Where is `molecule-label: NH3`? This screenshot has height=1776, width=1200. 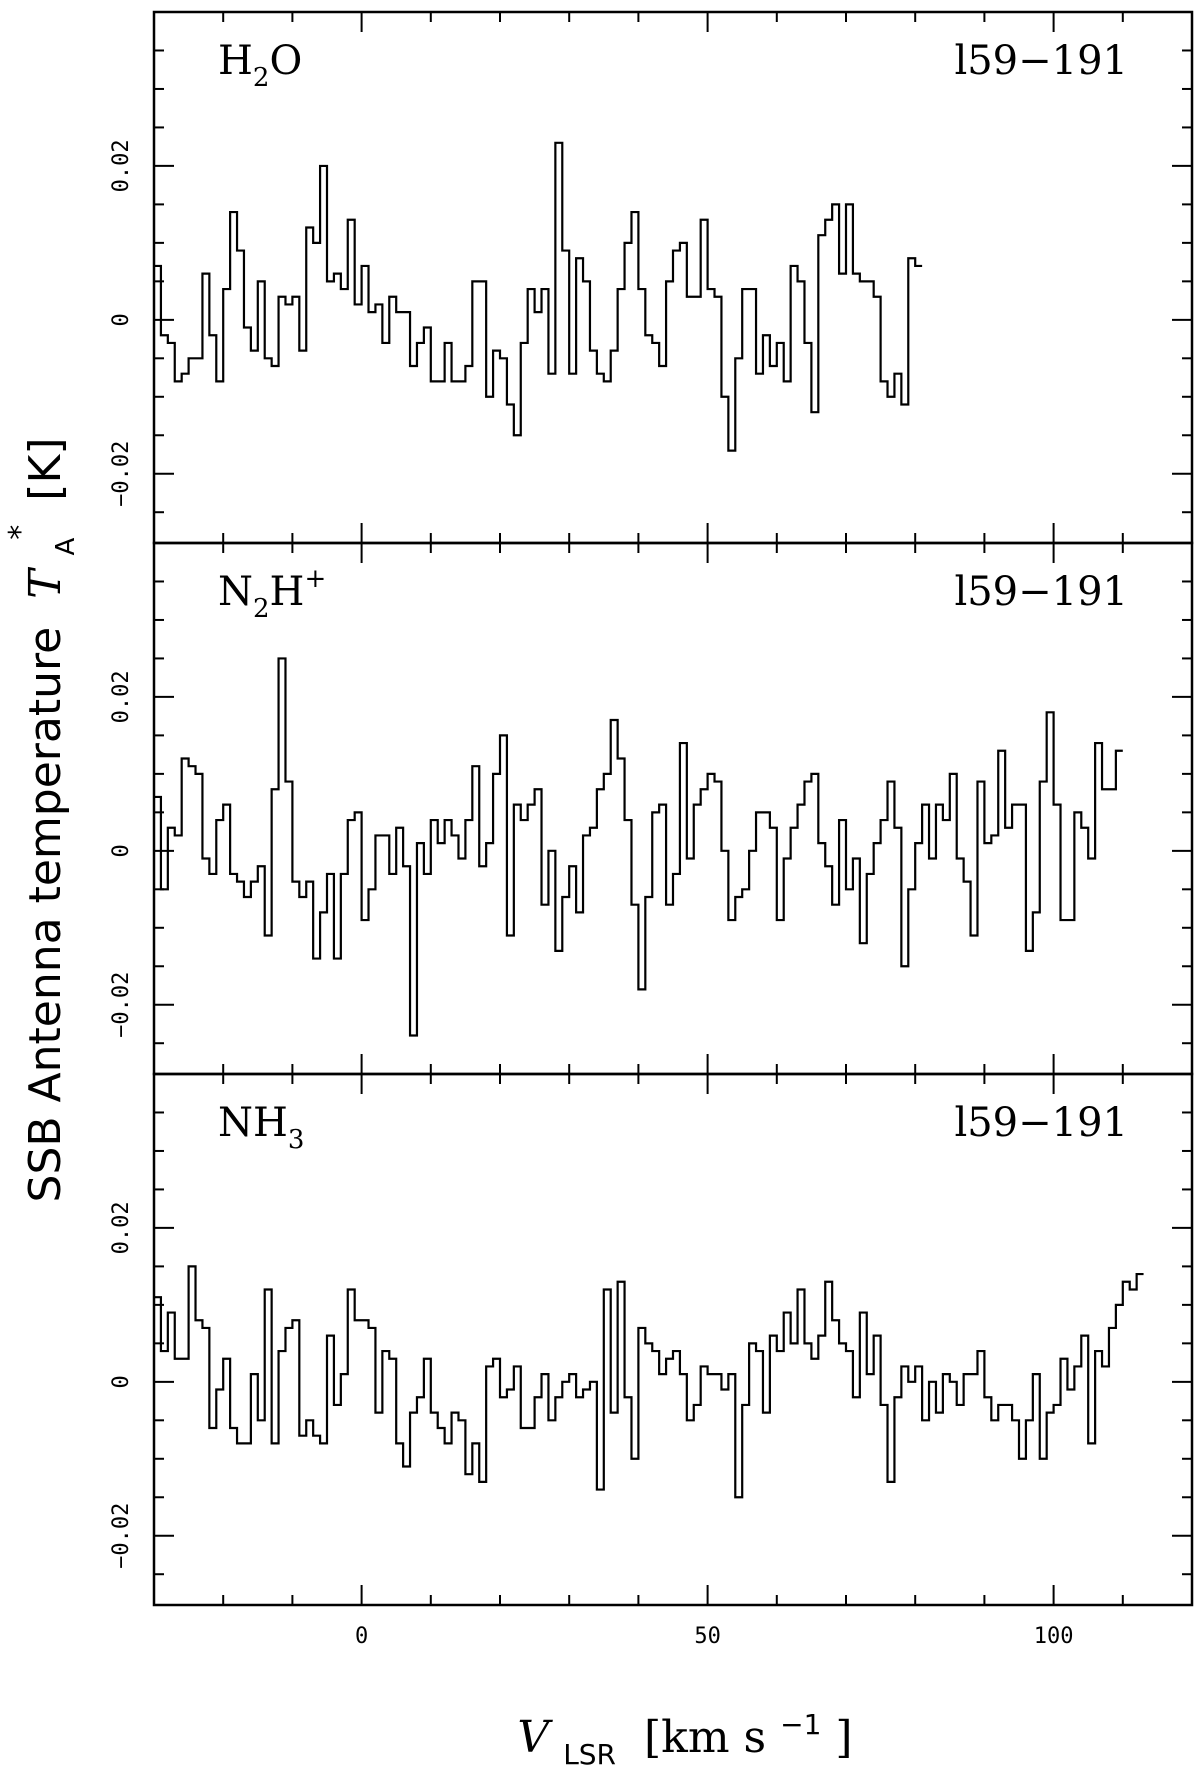 molecule-label: NH3 is located at coordinates (261, 1127).